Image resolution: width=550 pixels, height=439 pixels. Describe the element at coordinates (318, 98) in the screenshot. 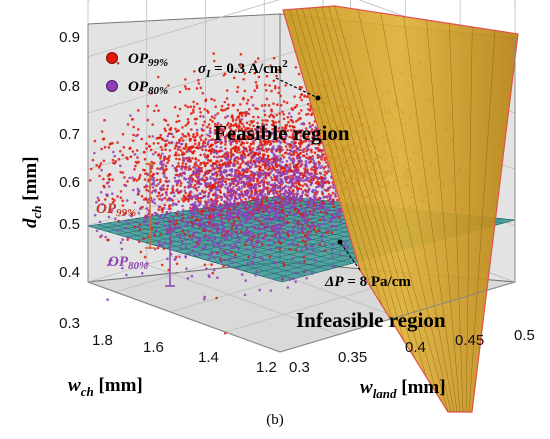

I see `sigma-leader-dot` at that location.